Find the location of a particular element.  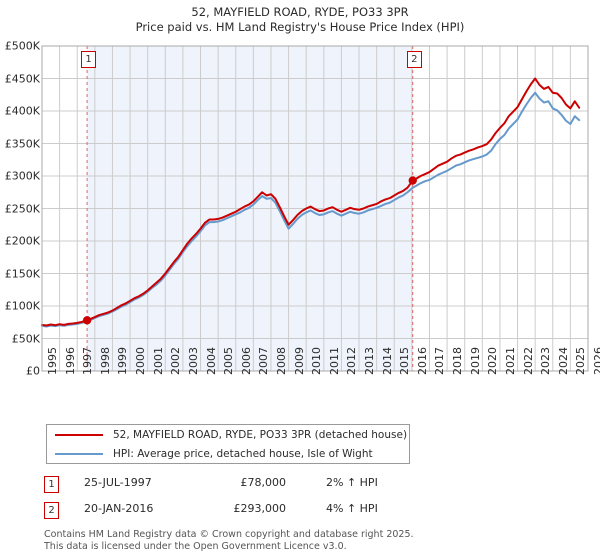

x-axis-tick-label: 2010 is located at coordinates (317, 361).